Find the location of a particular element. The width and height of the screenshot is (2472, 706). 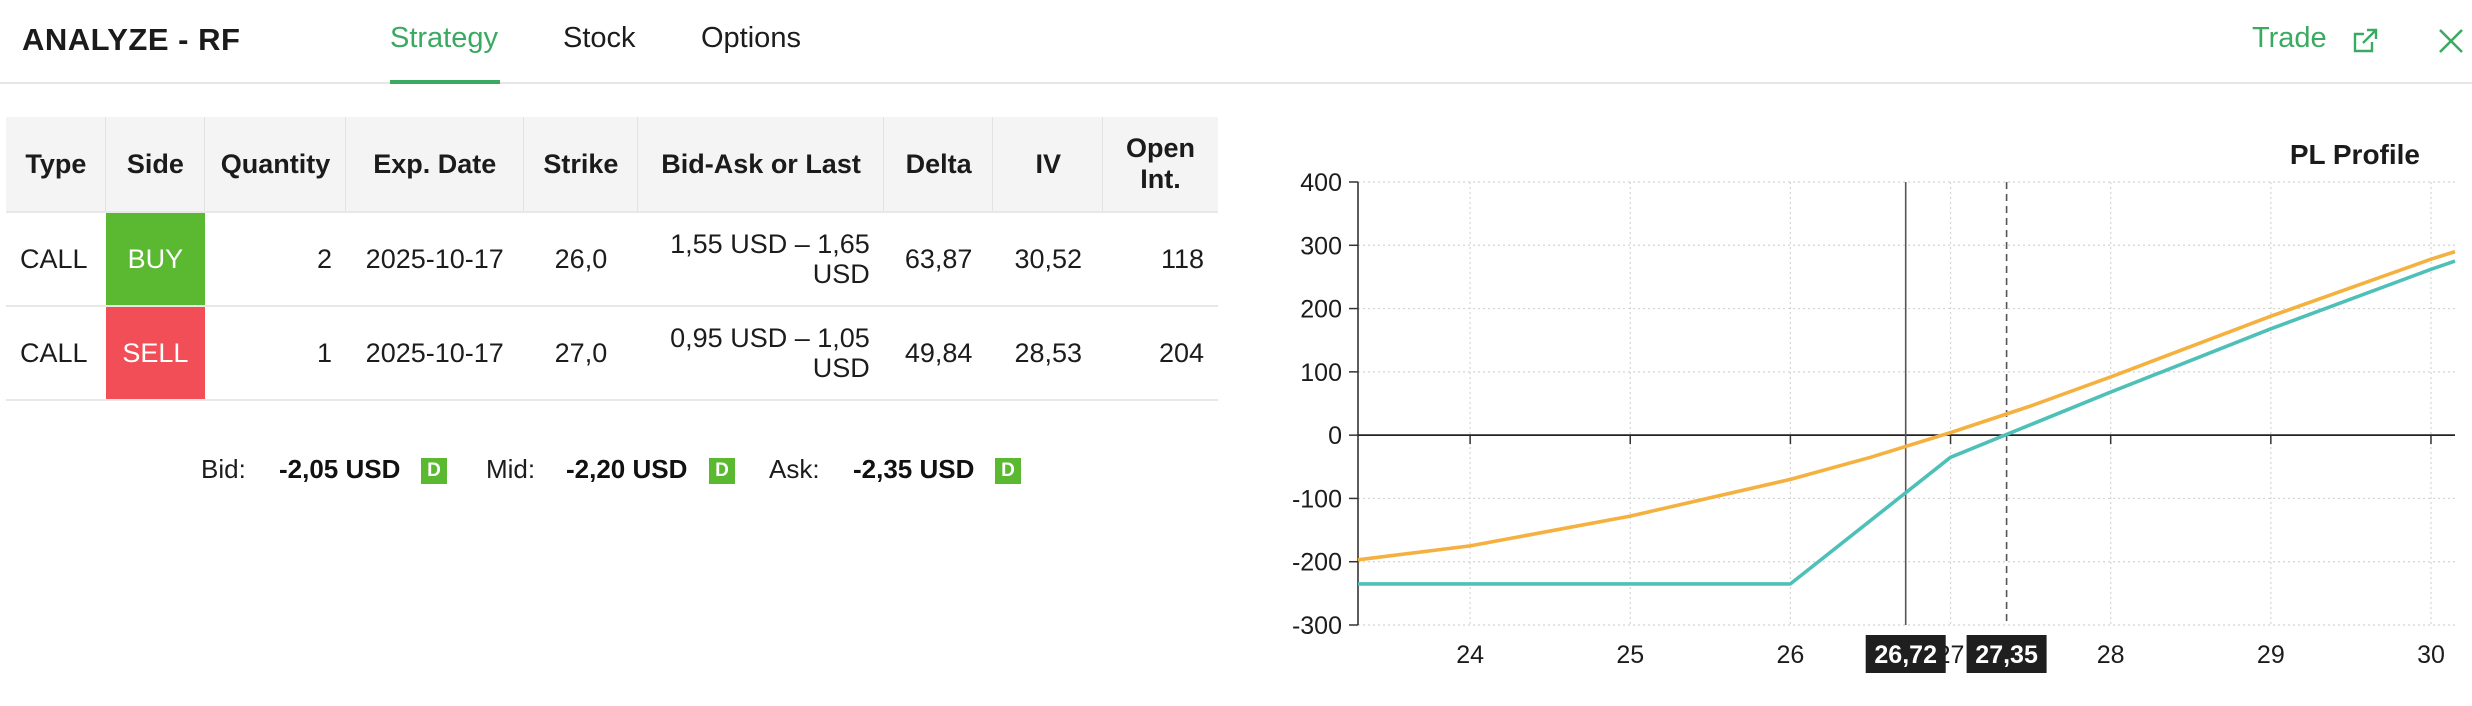

leg-delta: 49,84 is located at coordinates (938, 353).